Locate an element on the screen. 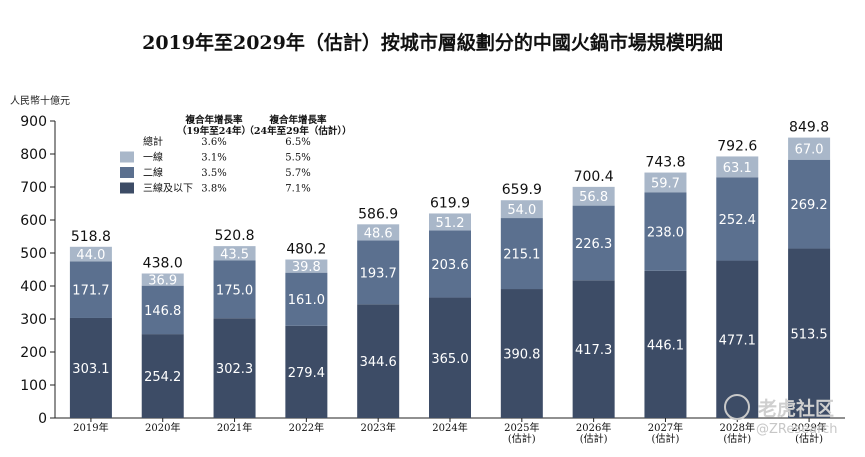 The height and width of the screenshot is (457, 865). bar-value-label: 146.8 is located at coordinates (162, 311).